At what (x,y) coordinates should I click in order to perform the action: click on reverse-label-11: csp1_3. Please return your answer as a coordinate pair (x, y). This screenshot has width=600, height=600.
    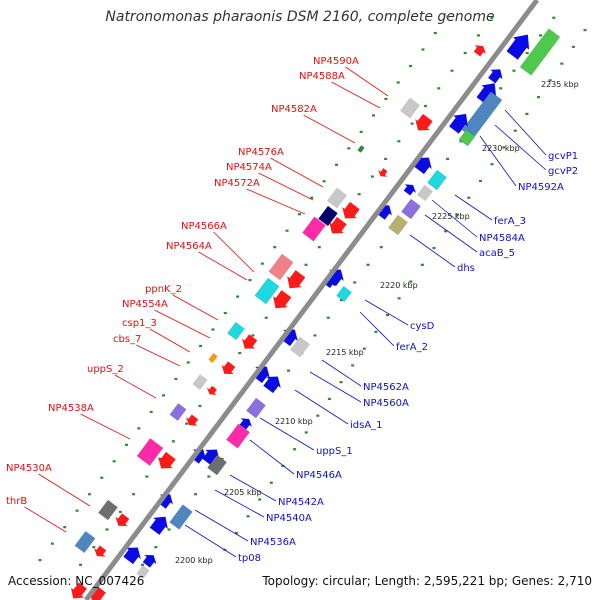
    Looking at the image, I should click on (139, 323).